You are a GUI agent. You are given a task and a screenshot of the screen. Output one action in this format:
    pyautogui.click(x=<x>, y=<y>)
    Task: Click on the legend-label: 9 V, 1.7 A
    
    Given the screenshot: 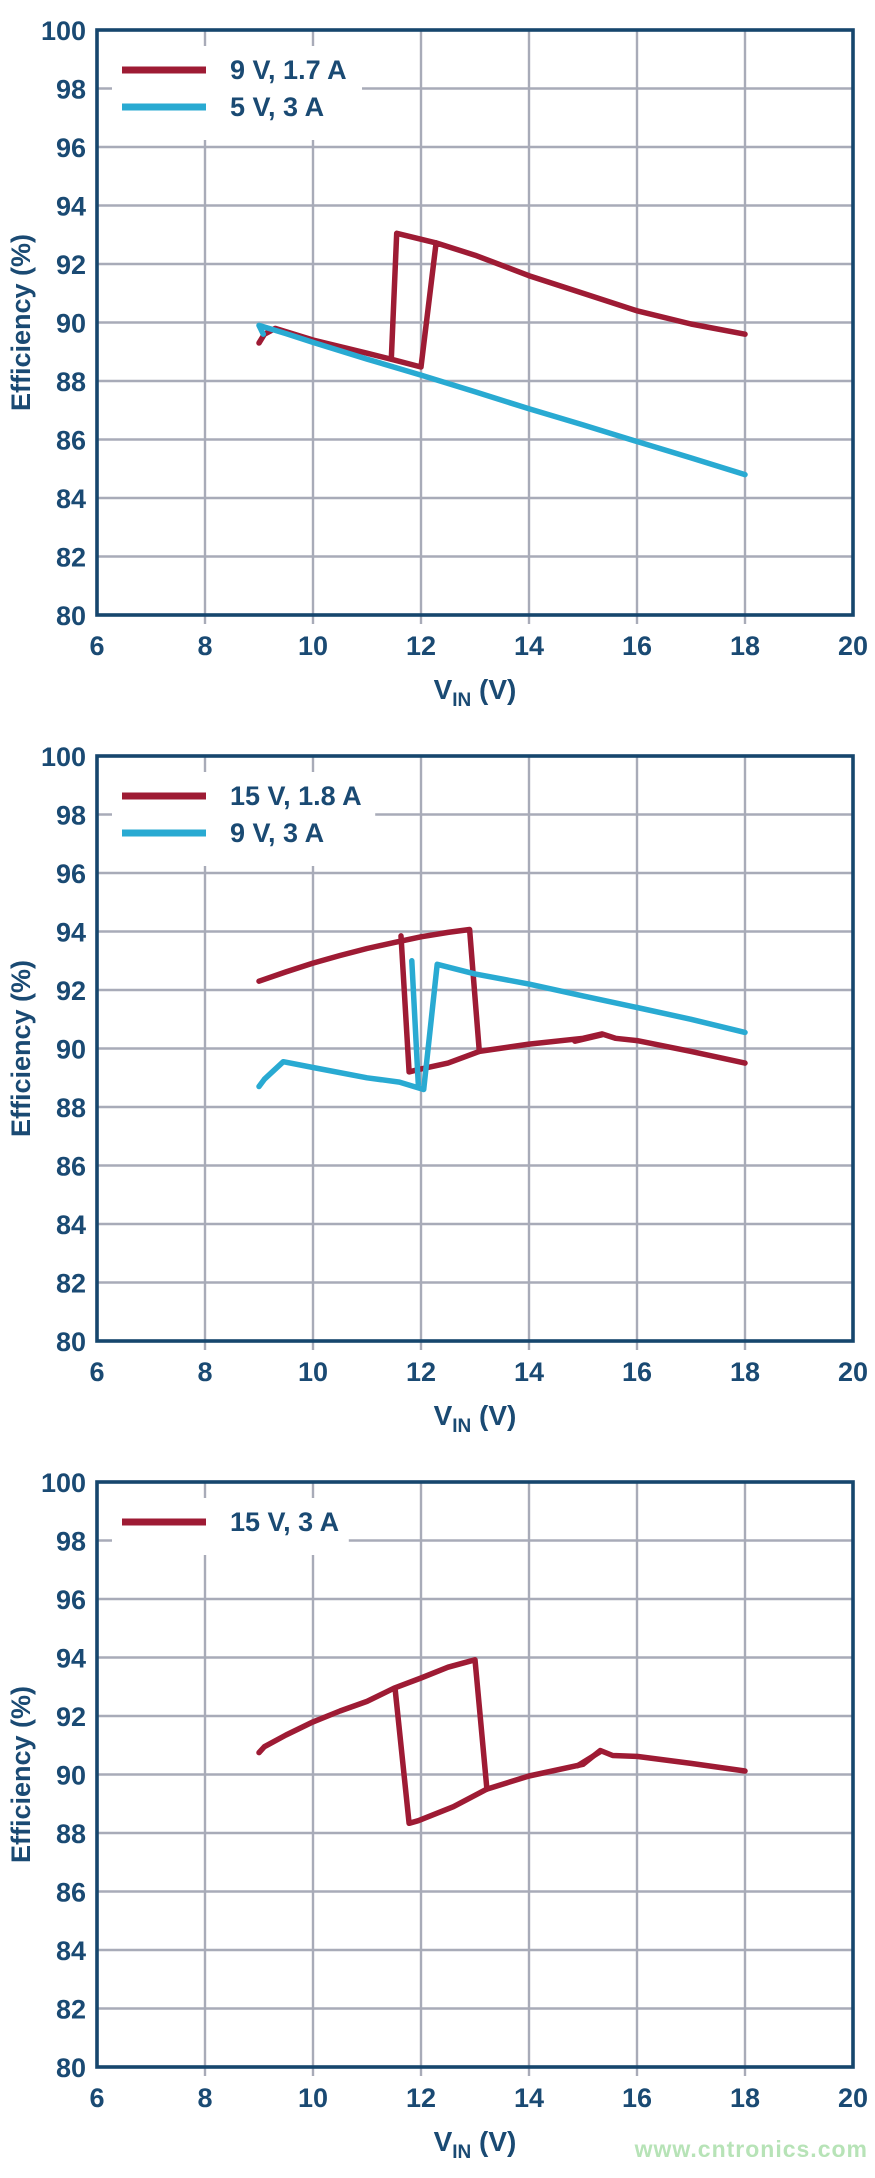 What is the action you would take?
    pyautogui.click(x=288, y=70)
    